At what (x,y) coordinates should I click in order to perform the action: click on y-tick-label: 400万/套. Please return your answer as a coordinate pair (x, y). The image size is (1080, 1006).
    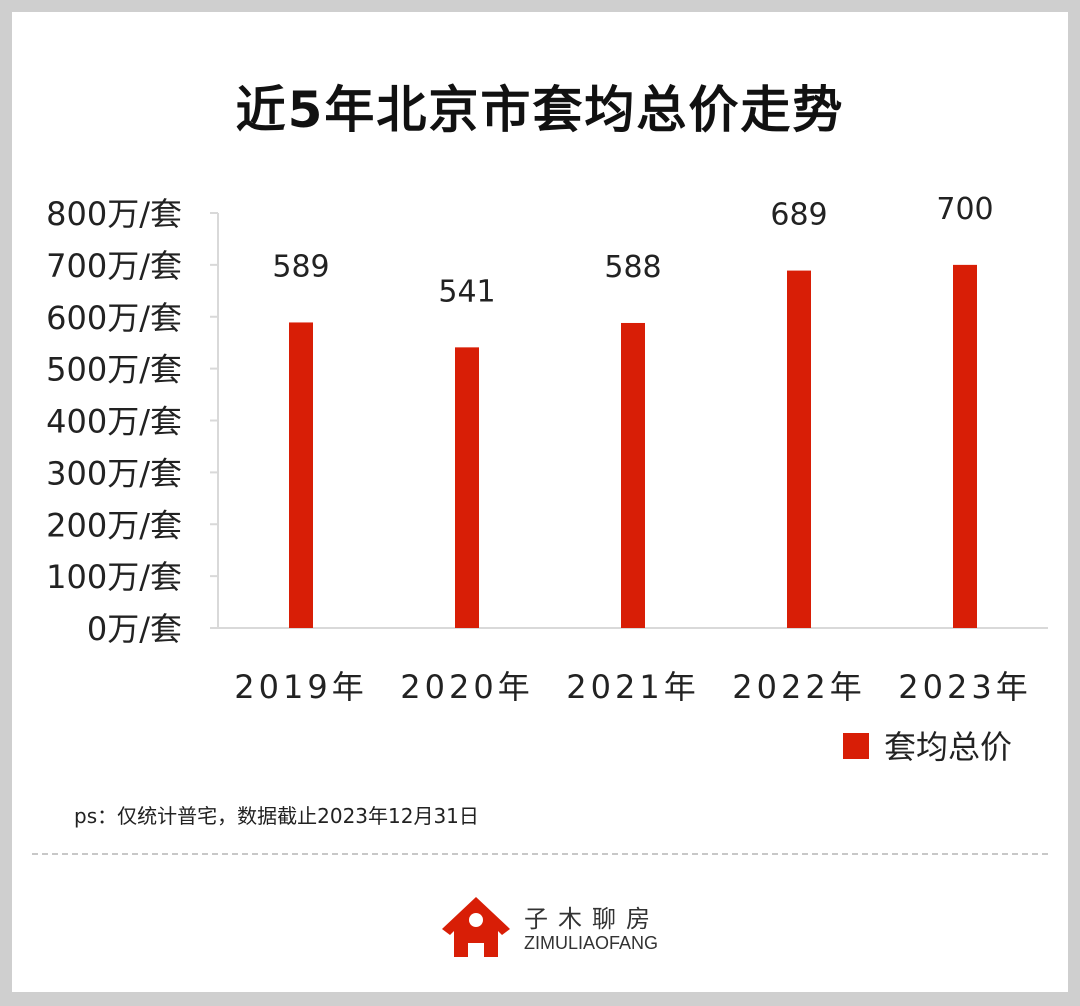
    Looking at the image, I should click on (114, 422).